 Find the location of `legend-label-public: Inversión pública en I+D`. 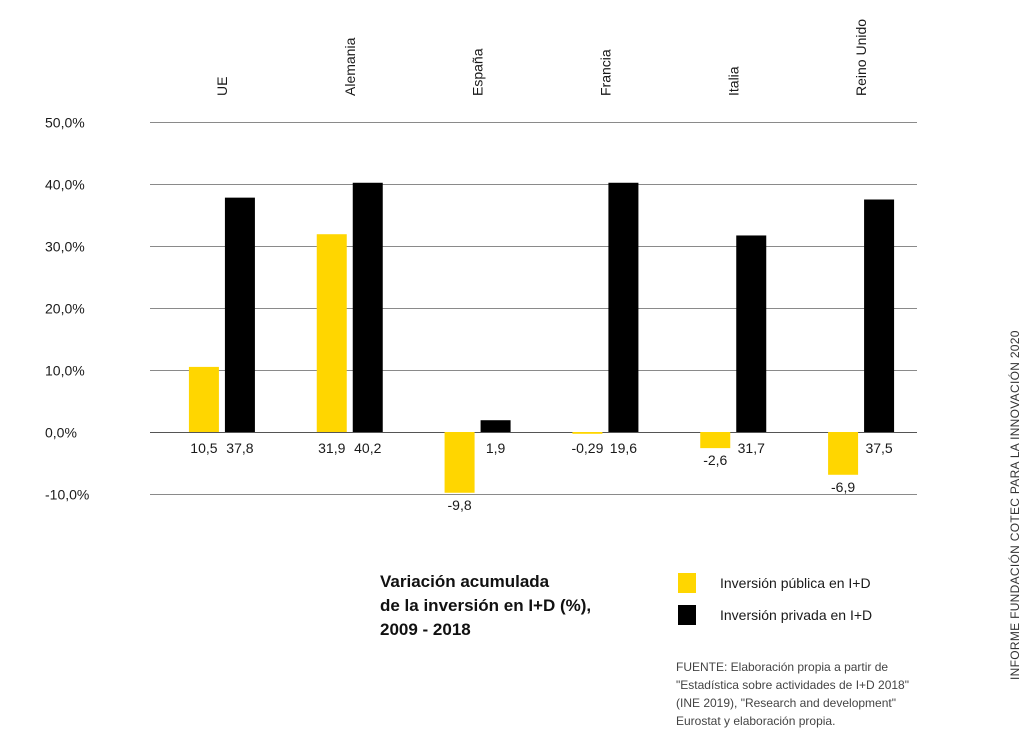

legend-label-public: Inversión pública en I+D is located at coordinates (795, 583).